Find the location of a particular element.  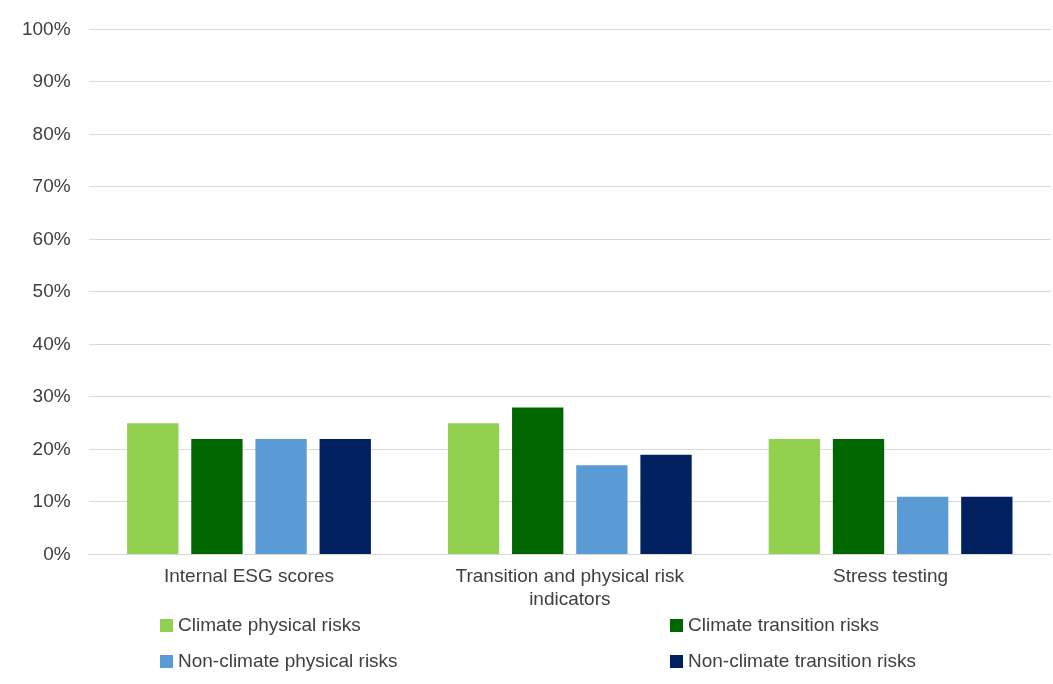

y-tick-label: 40% is located at coordinates (51, 343).